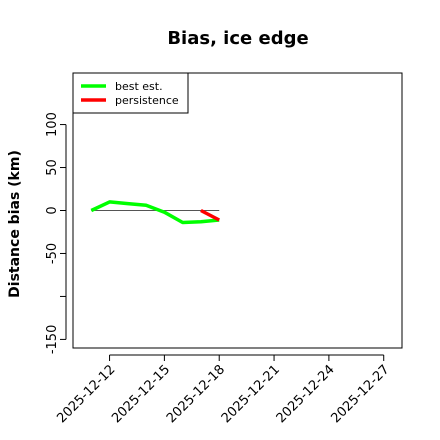  Describe the element at coordinates (52, 124) in the screenshot. I see `y-tick-label: 100` at that location.